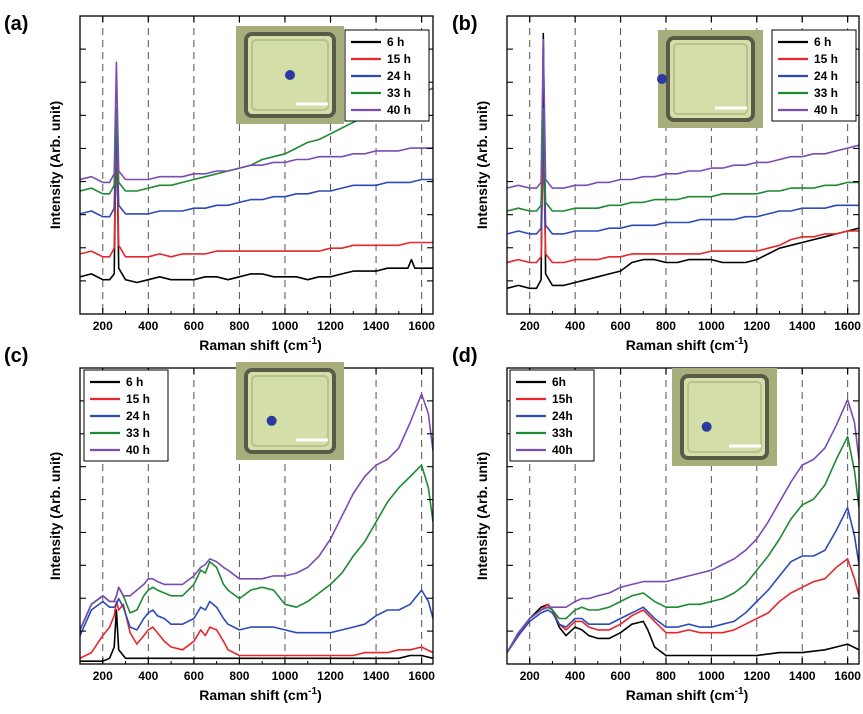 The width and height of the screenshot is (863, 714). I want to click on legend-label: 24h, so click(562, 416).